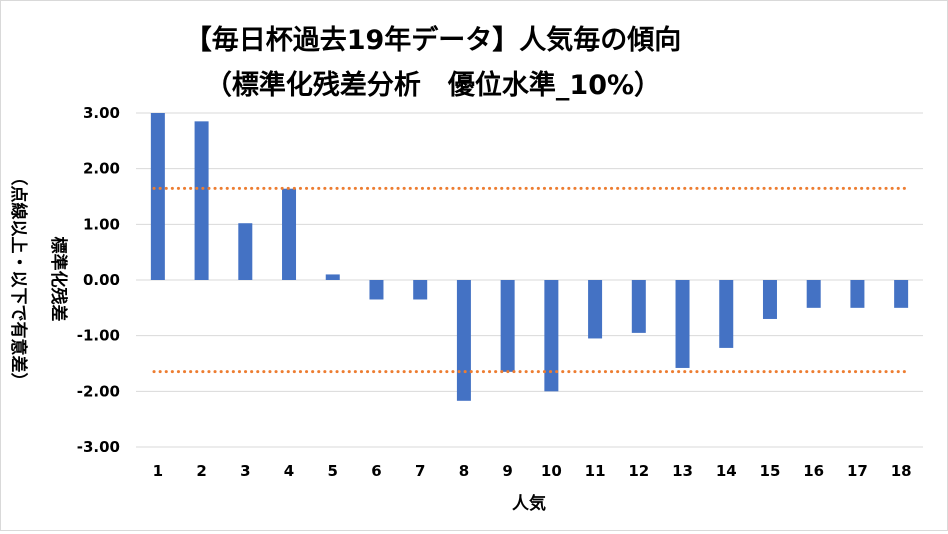 This screenshot has width=948, height=534. What do you see at coordinates (507, 471) in the screenshot?
I see `x-tick-label: 9` at bounding box center [507, 471].